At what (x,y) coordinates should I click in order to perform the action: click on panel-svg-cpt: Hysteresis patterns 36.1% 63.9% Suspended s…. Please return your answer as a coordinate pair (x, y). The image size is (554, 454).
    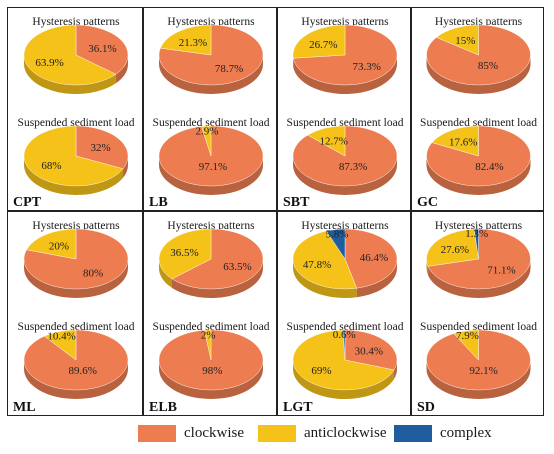
    Looking at the image, I should click on (74, 113).